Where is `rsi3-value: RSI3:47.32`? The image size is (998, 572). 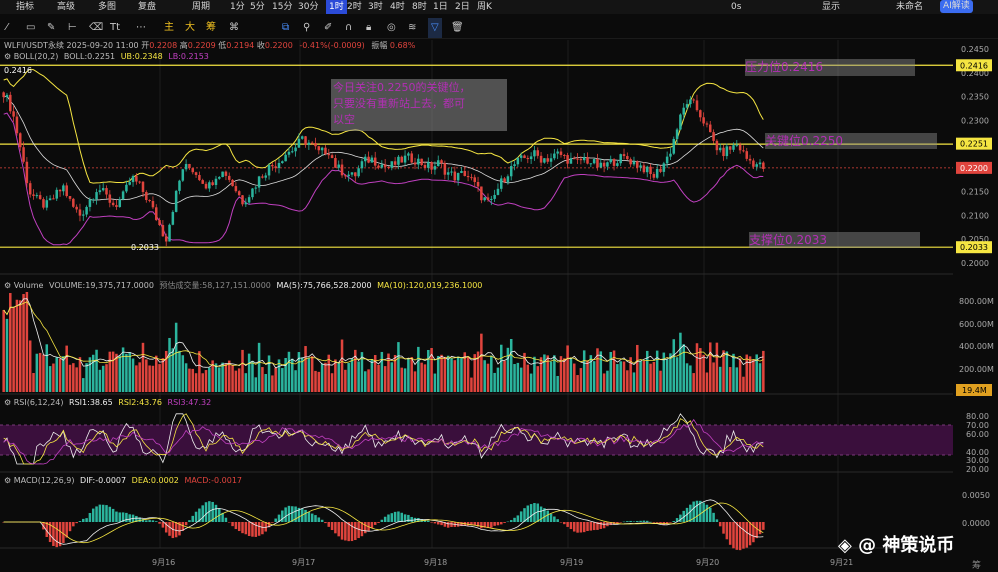 rsi3-value: RSI3:47.32 is located at coordinates (189, 402).